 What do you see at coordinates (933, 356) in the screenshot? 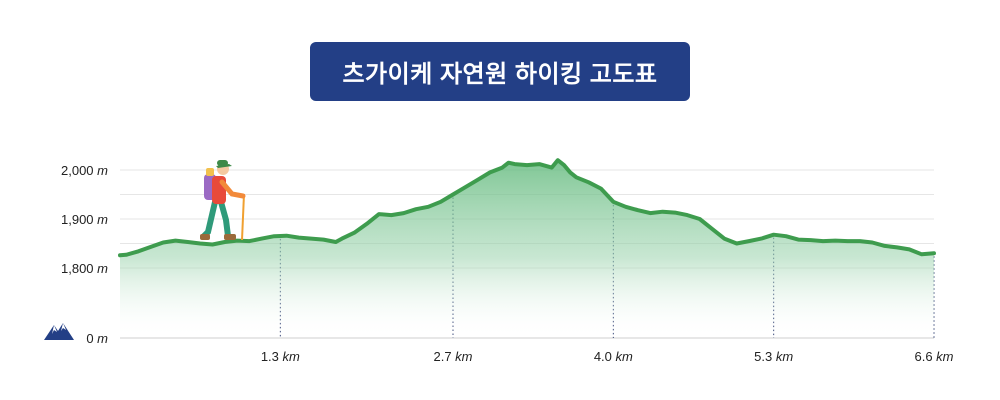
I see `x-tick-label: 6.6 km` at bounding box center [933, 356].